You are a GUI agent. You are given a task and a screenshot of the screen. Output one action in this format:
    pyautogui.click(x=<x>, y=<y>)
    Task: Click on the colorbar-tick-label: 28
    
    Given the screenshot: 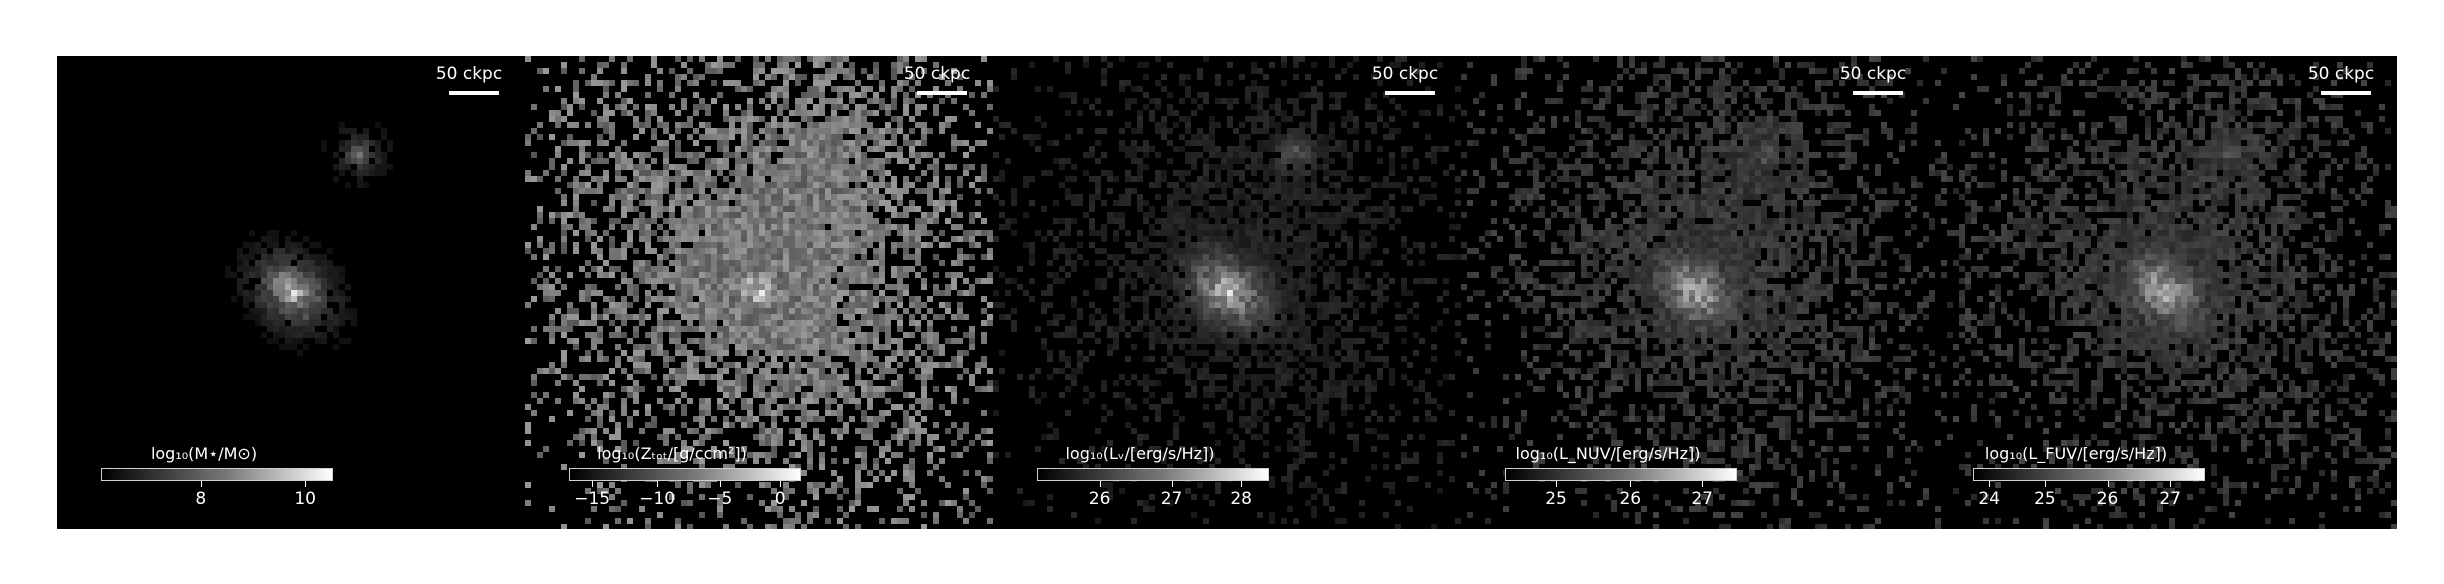 What is the action you would take?
    pyautogui.click(x=1241, y=499)
    